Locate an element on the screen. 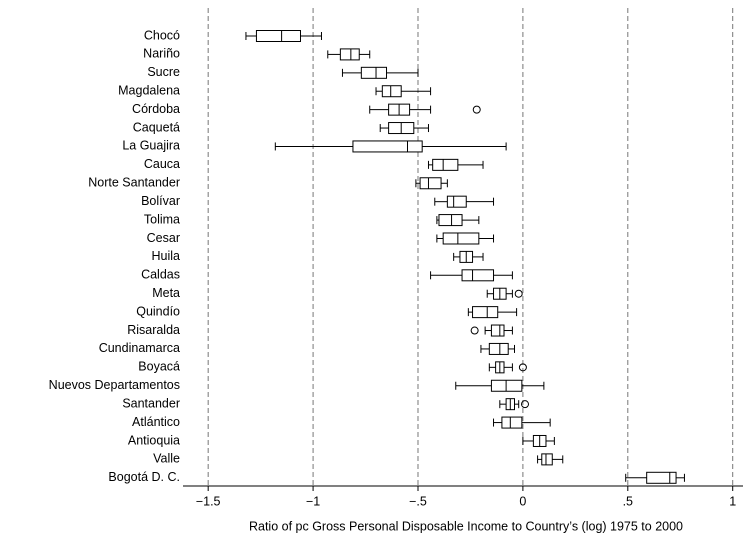 This screenshot has width=748, height=543. x-tick-label: −.5 is located at coordinates (418, 501).